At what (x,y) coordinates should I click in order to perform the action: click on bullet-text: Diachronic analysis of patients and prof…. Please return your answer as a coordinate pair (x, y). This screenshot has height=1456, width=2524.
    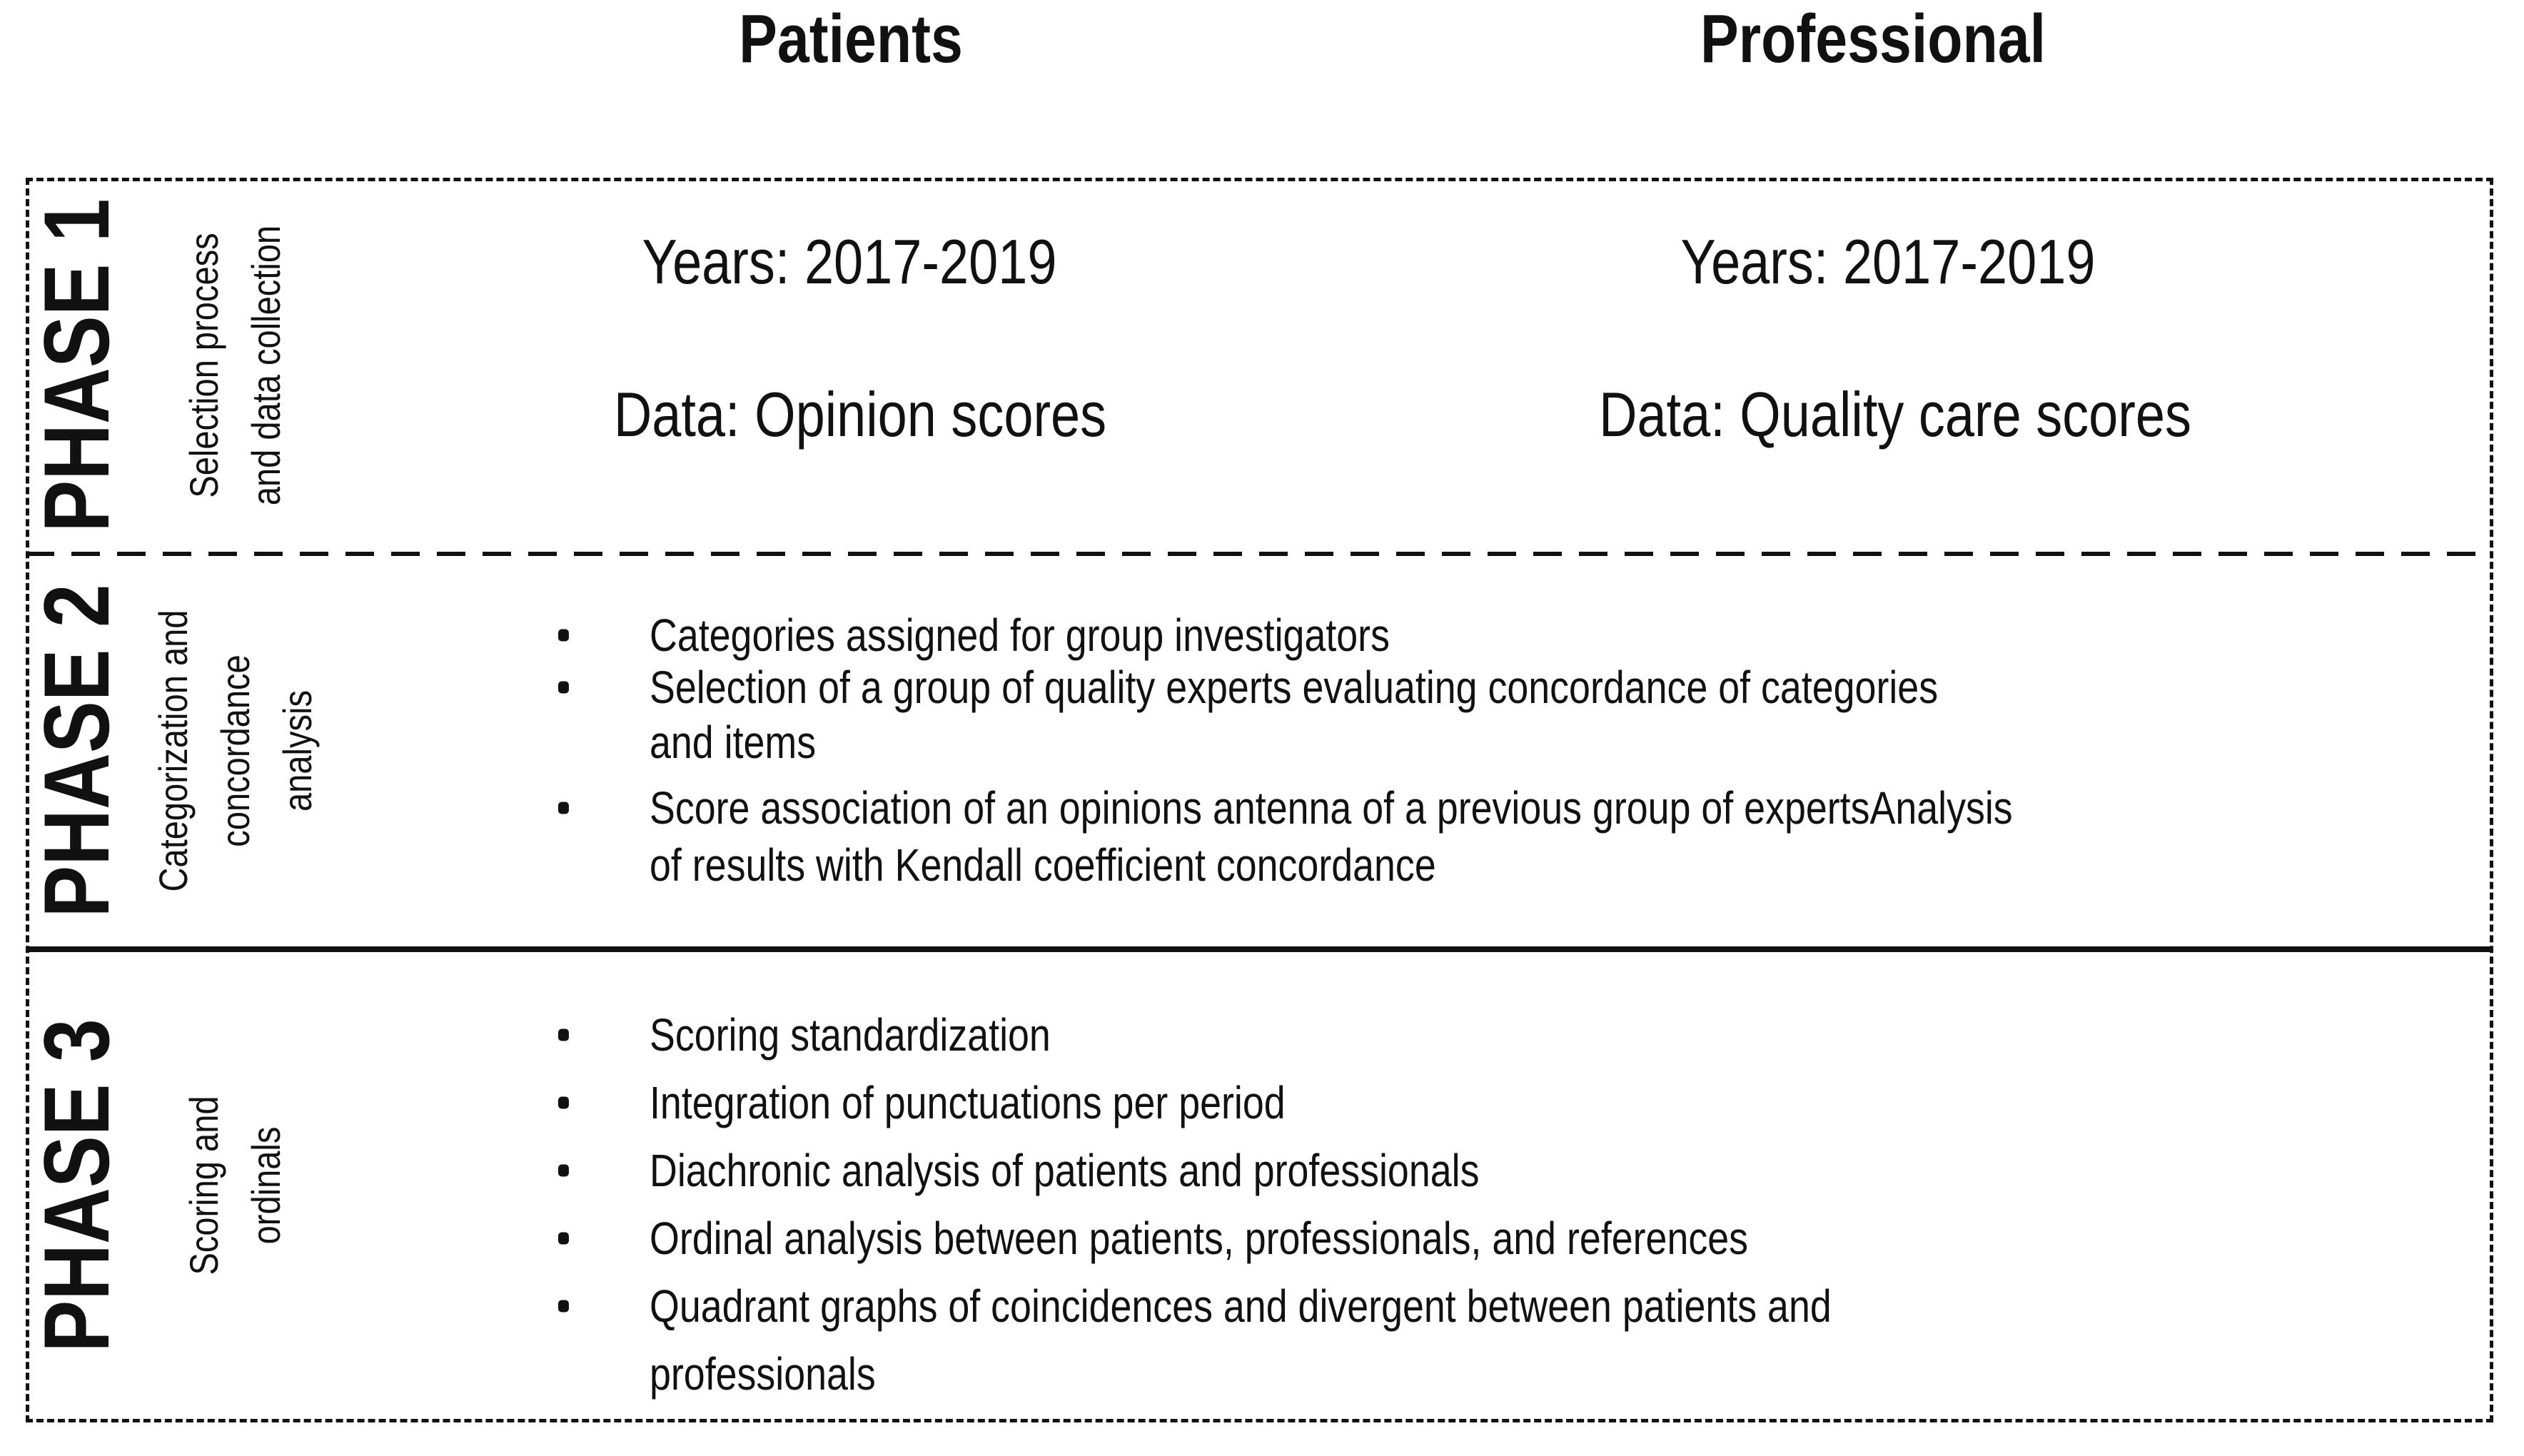
    Looking at the image, I should click on (1065, 1170).